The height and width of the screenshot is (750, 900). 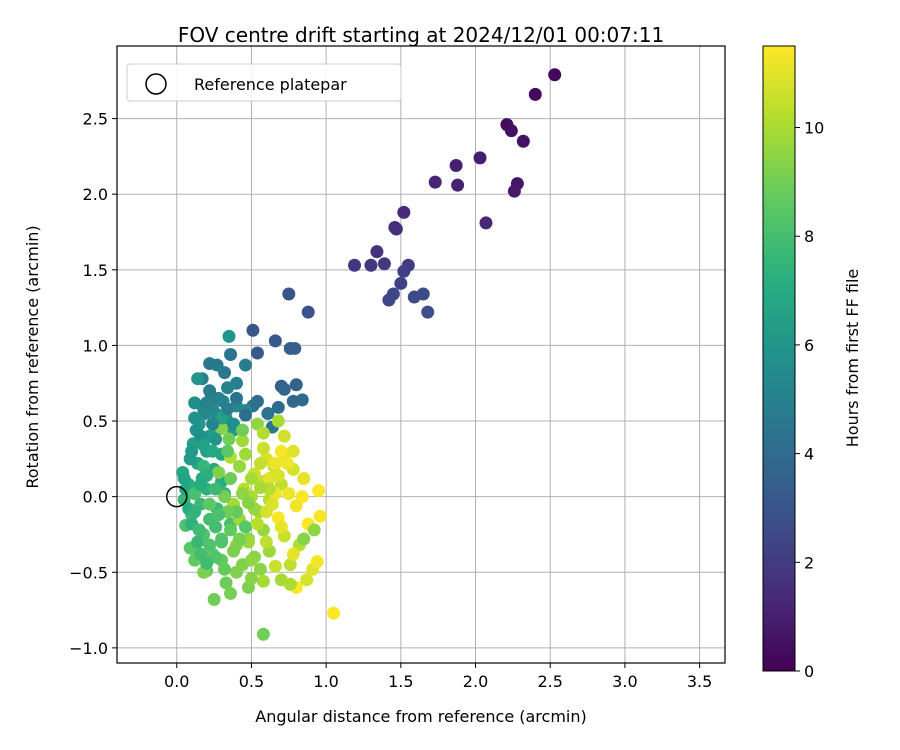 I want to click on y-axis-label: Rotation from reference (arcmin), so click(x=32, y=356).